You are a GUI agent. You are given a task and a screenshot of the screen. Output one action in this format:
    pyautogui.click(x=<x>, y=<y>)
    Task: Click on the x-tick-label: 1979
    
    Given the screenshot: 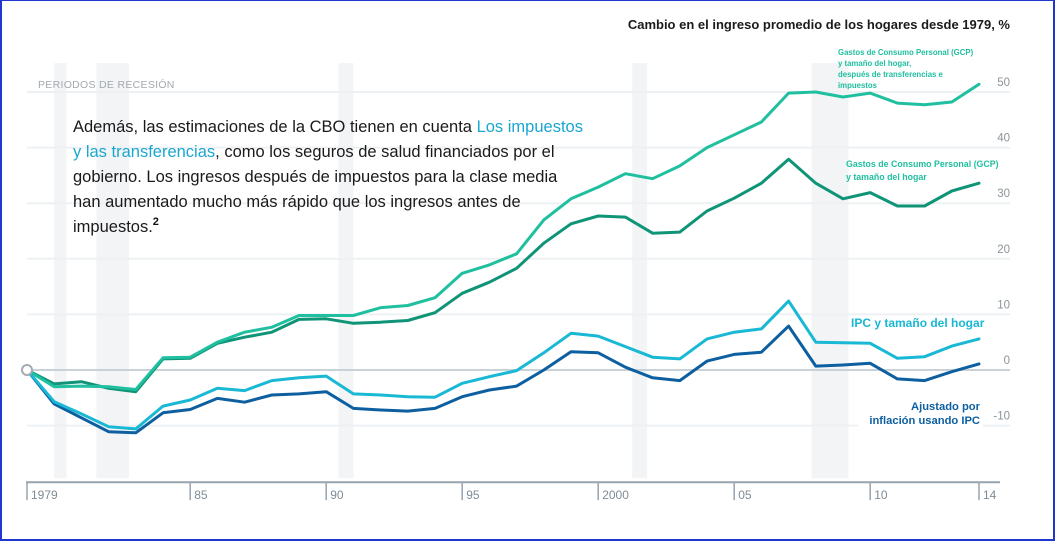 What is the action you would take?
    pyautogui.click(x=44, y=495)
    